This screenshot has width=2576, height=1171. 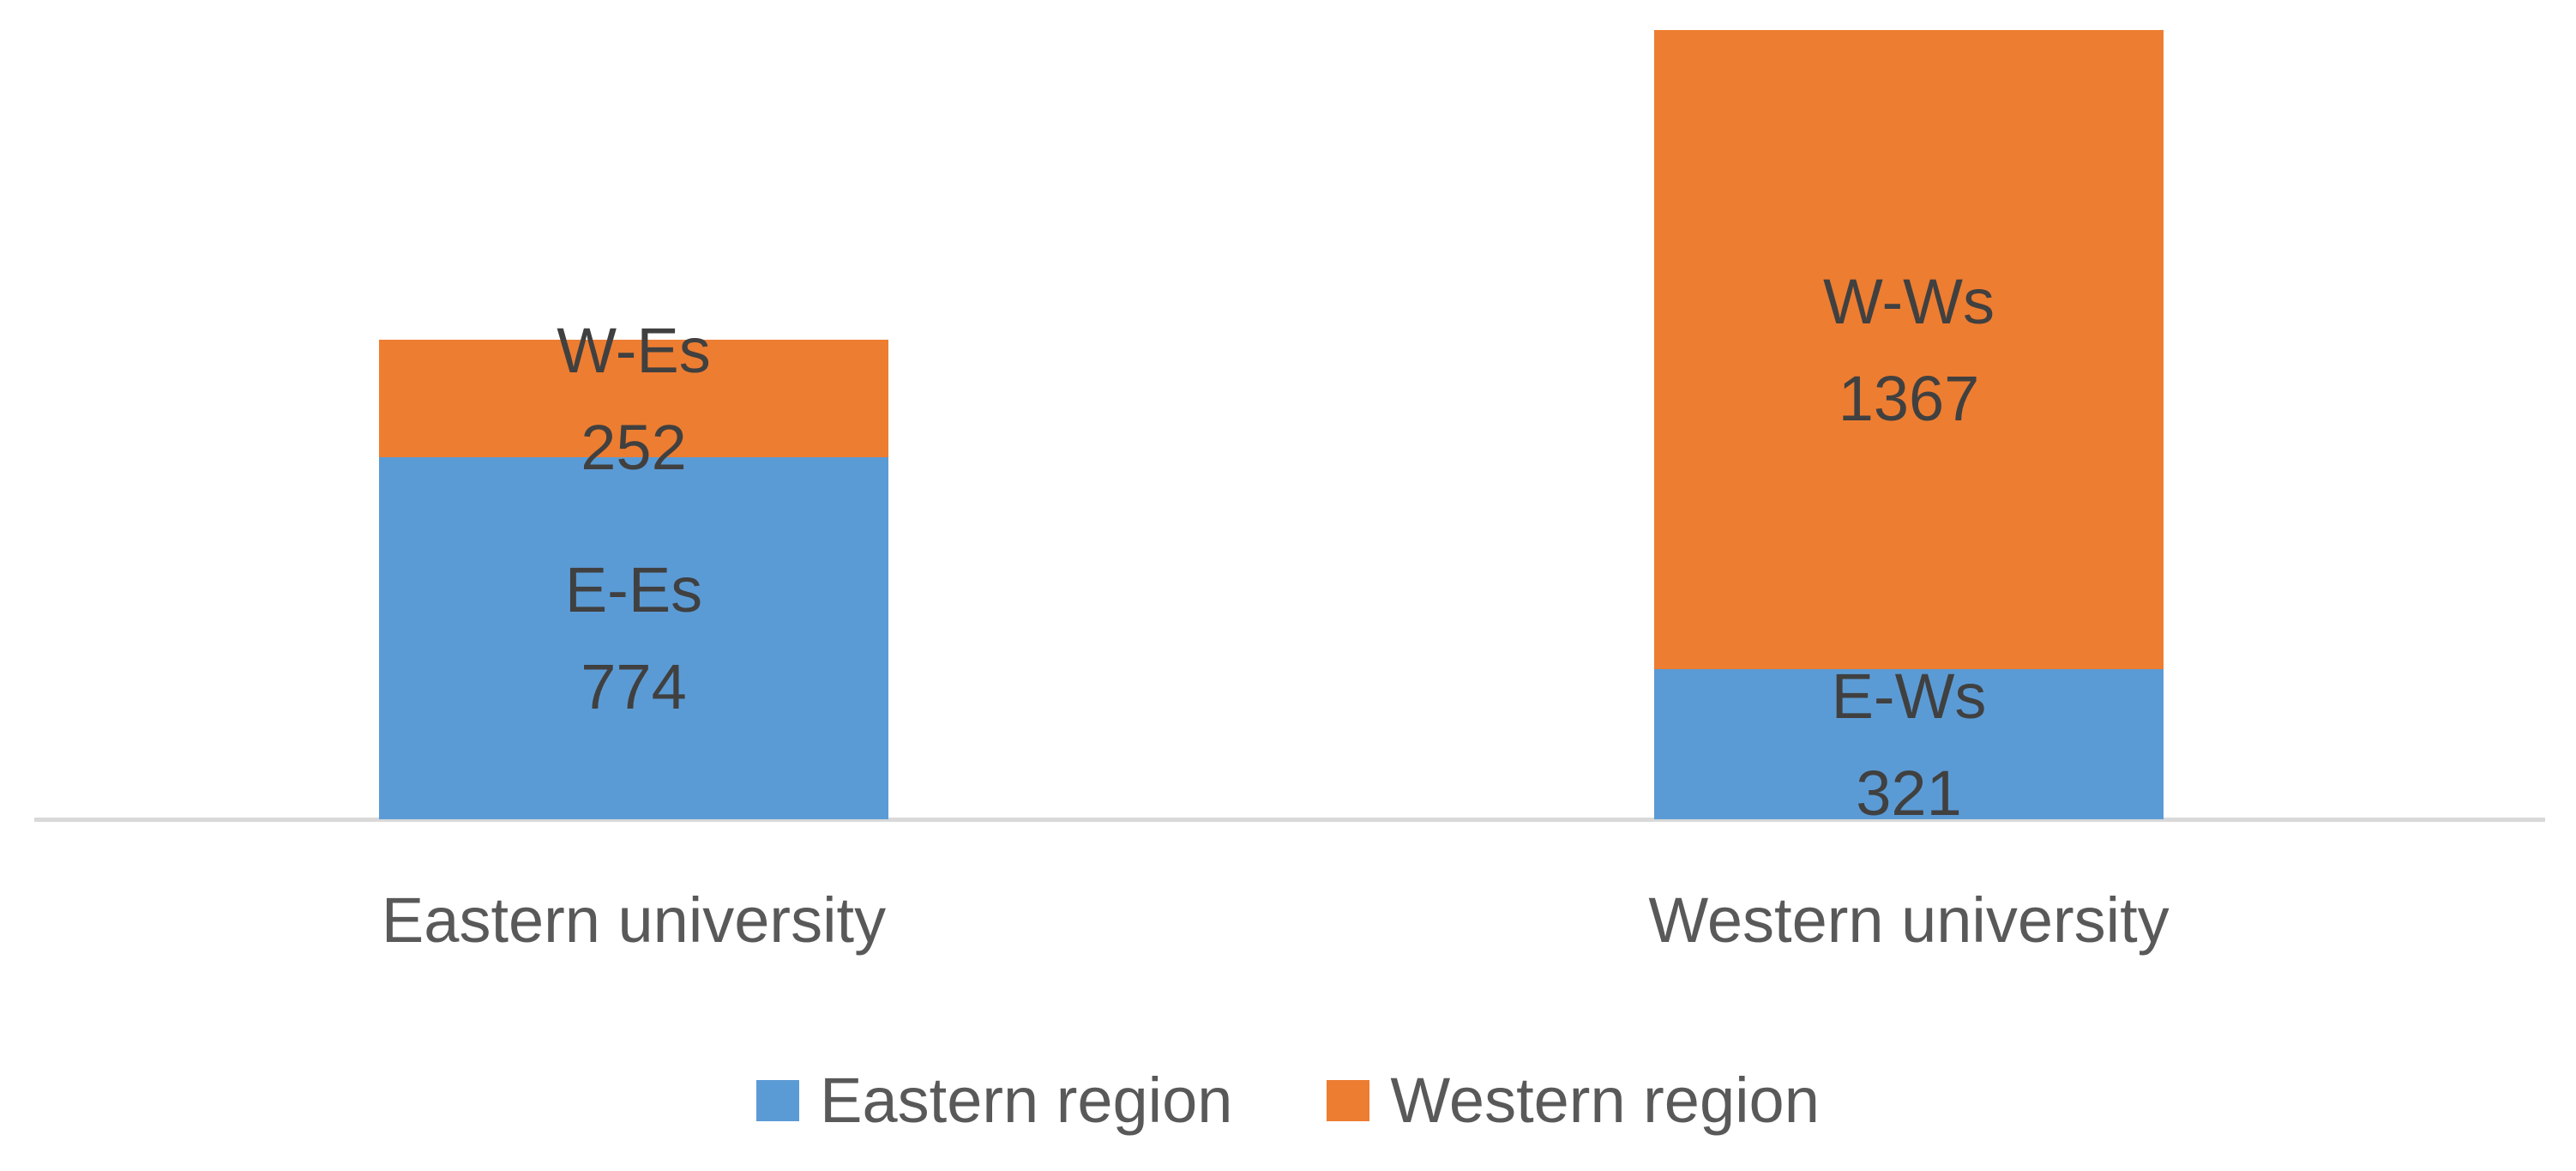 What do you see at coordinates (1909, 696) in the screenshot?
I see `data-label-series: E-Ws` at bounding box center [1909, 696].